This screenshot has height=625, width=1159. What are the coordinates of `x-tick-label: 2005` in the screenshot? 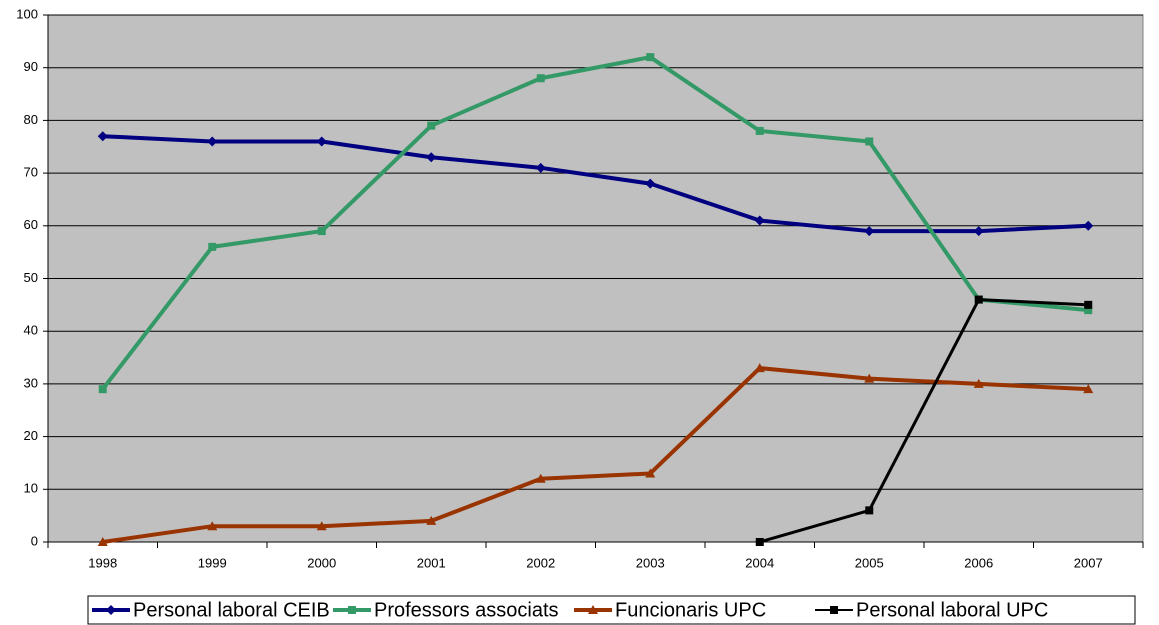 It's located at (869, 562).